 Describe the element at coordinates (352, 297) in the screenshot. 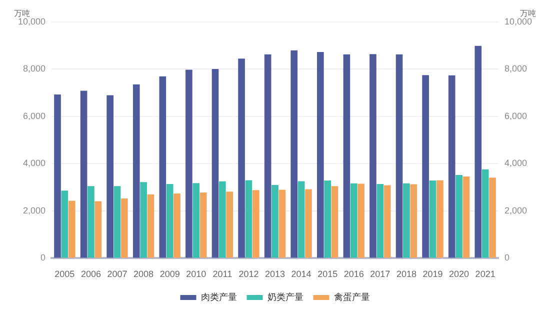

I see `legend-label: 禽蛋产量` at that location.